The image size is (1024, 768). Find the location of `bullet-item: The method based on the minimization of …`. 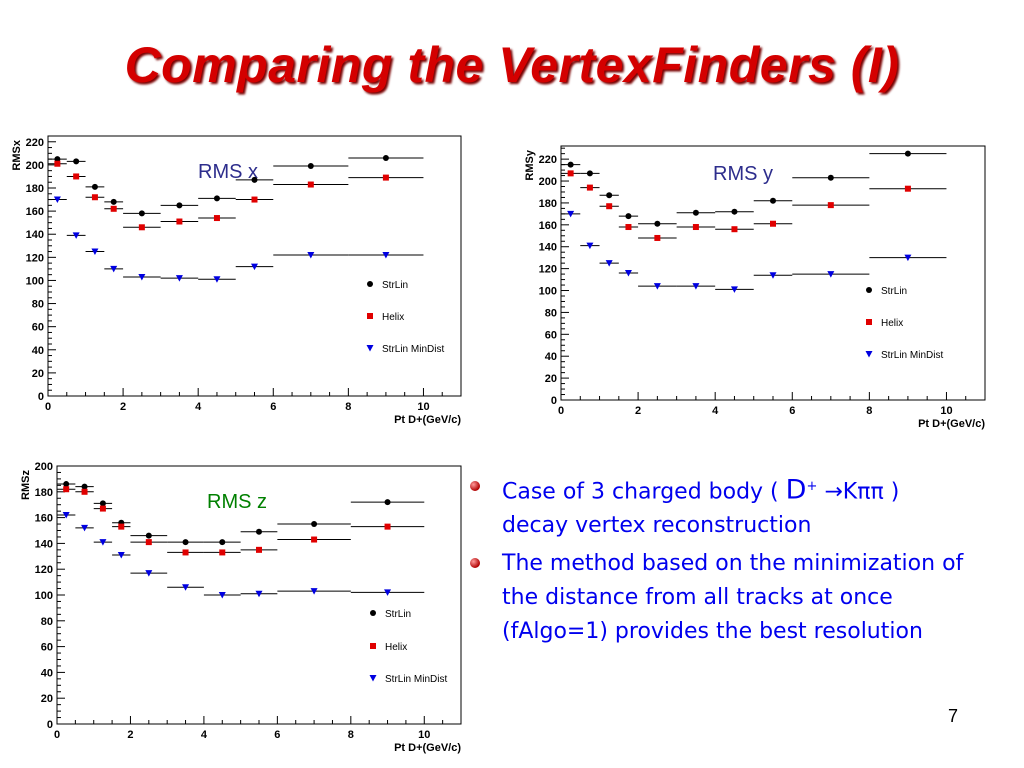

bullet-item: The method based on the minimization of … is located at coordinates (735, 598).